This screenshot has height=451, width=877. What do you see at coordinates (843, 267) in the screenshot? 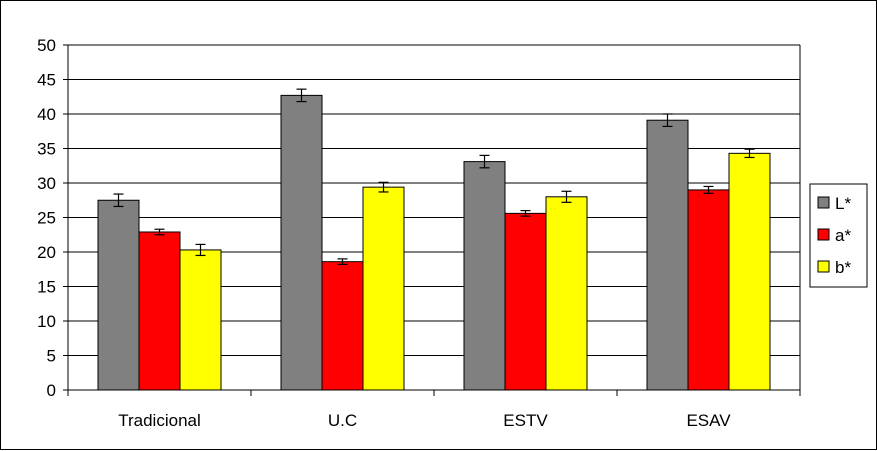
I see `legend-label: b*` at bounding box center [843, 267].